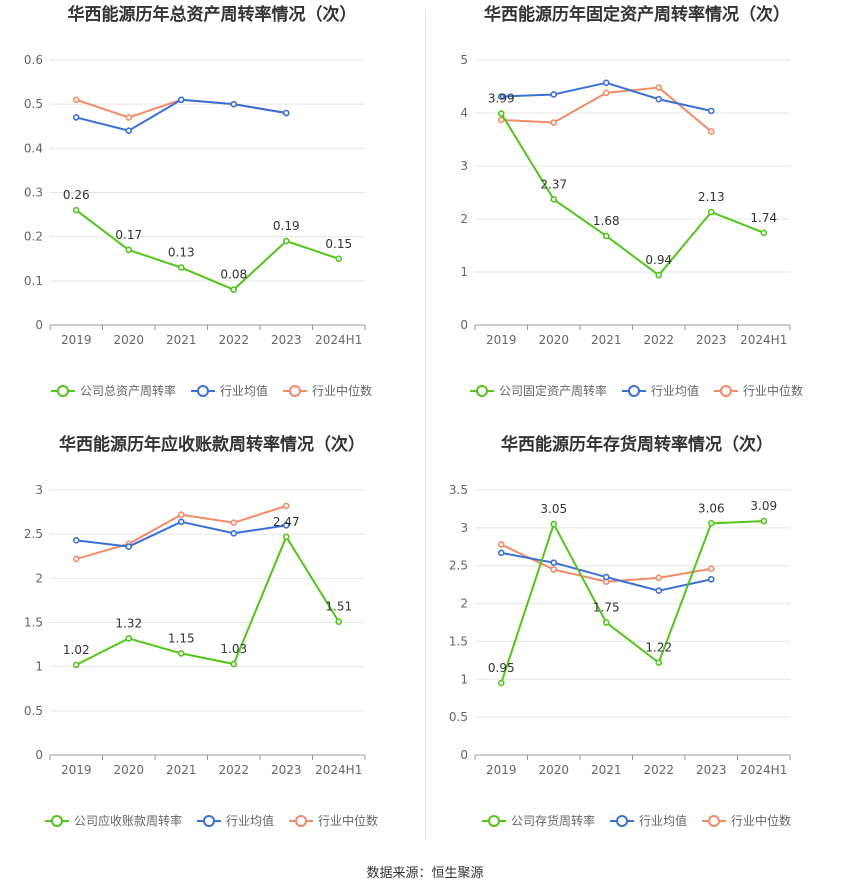 The image size is (850, 891). Describe the element at coordinates (636, 820) in the screenshot. I see `chart-legend: 公司存货周转率 行业均值 行业中位数` at that location.